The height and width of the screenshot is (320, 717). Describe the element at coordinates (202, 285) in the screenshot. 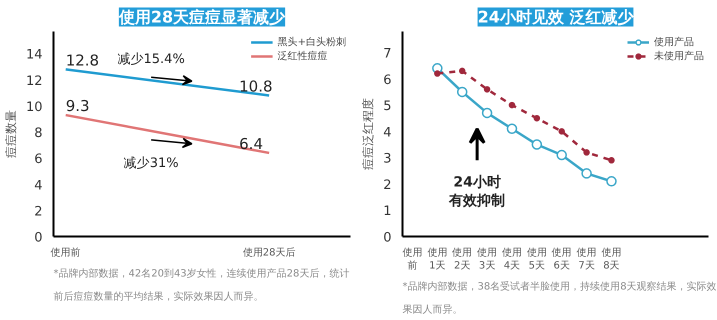

I see `text: *品牌内部数据，42名20到43岁女性，连续使用产品28天后，统计前后痘痘数量的平均结果，实际效果因人而异。` at that location.